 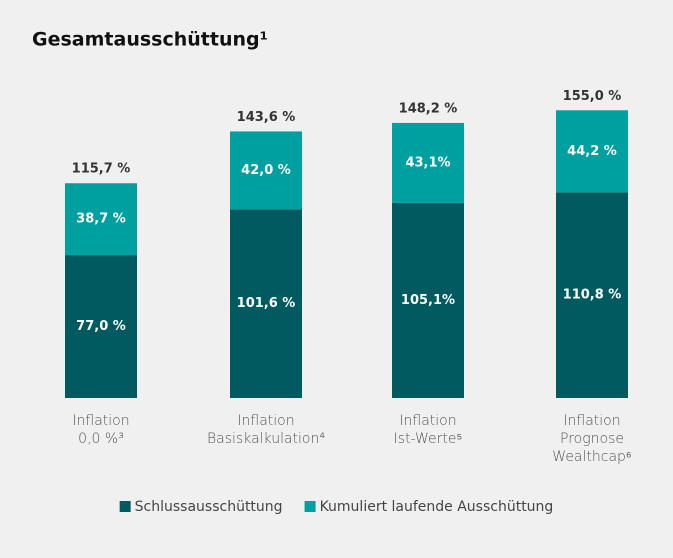 I want to click on value-label: 44,2 %, so click(x=592, y=151).